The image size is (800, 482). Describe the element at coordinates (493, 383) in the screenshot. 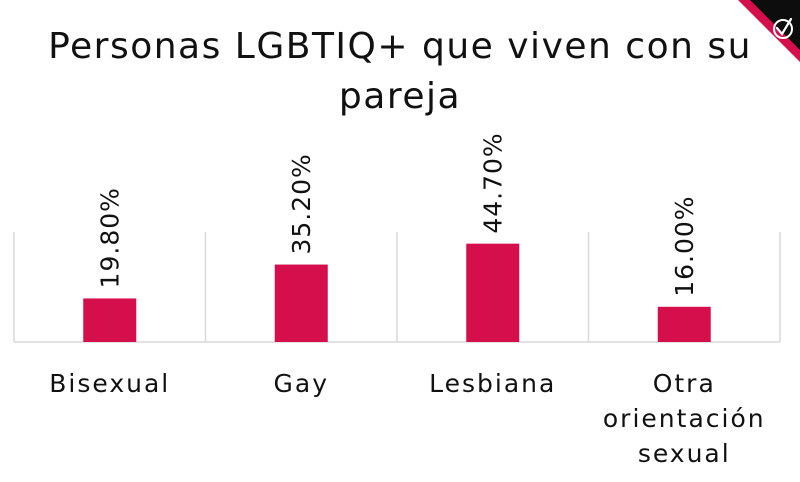

I see `category-label-2: Lesbiana` at that location.